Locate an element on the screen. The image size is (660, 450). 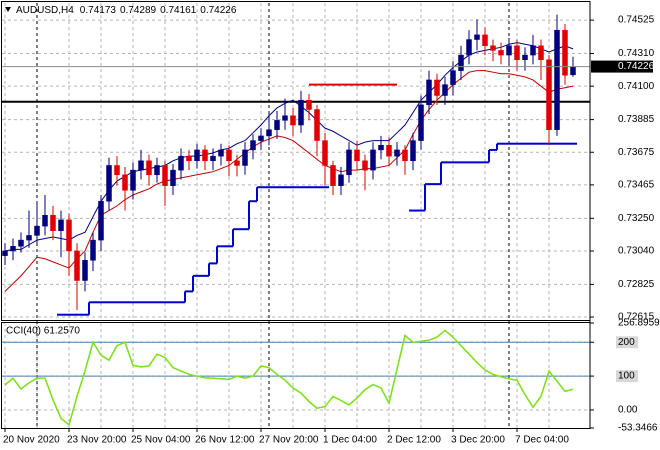
y-tick-label: 0.72615 is located at coordinates (636, 317).